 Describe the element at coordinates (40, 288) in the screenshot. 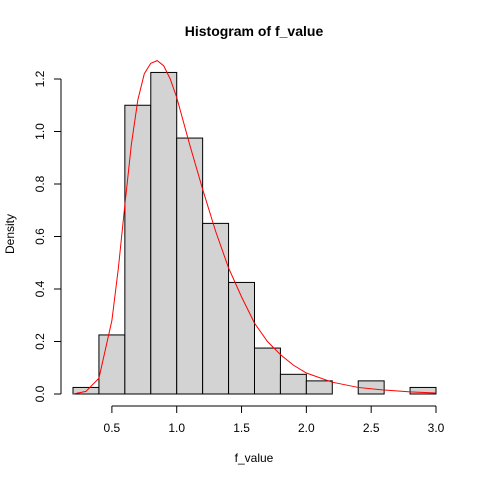

I see `y-tick-label: 0.4` at that location.